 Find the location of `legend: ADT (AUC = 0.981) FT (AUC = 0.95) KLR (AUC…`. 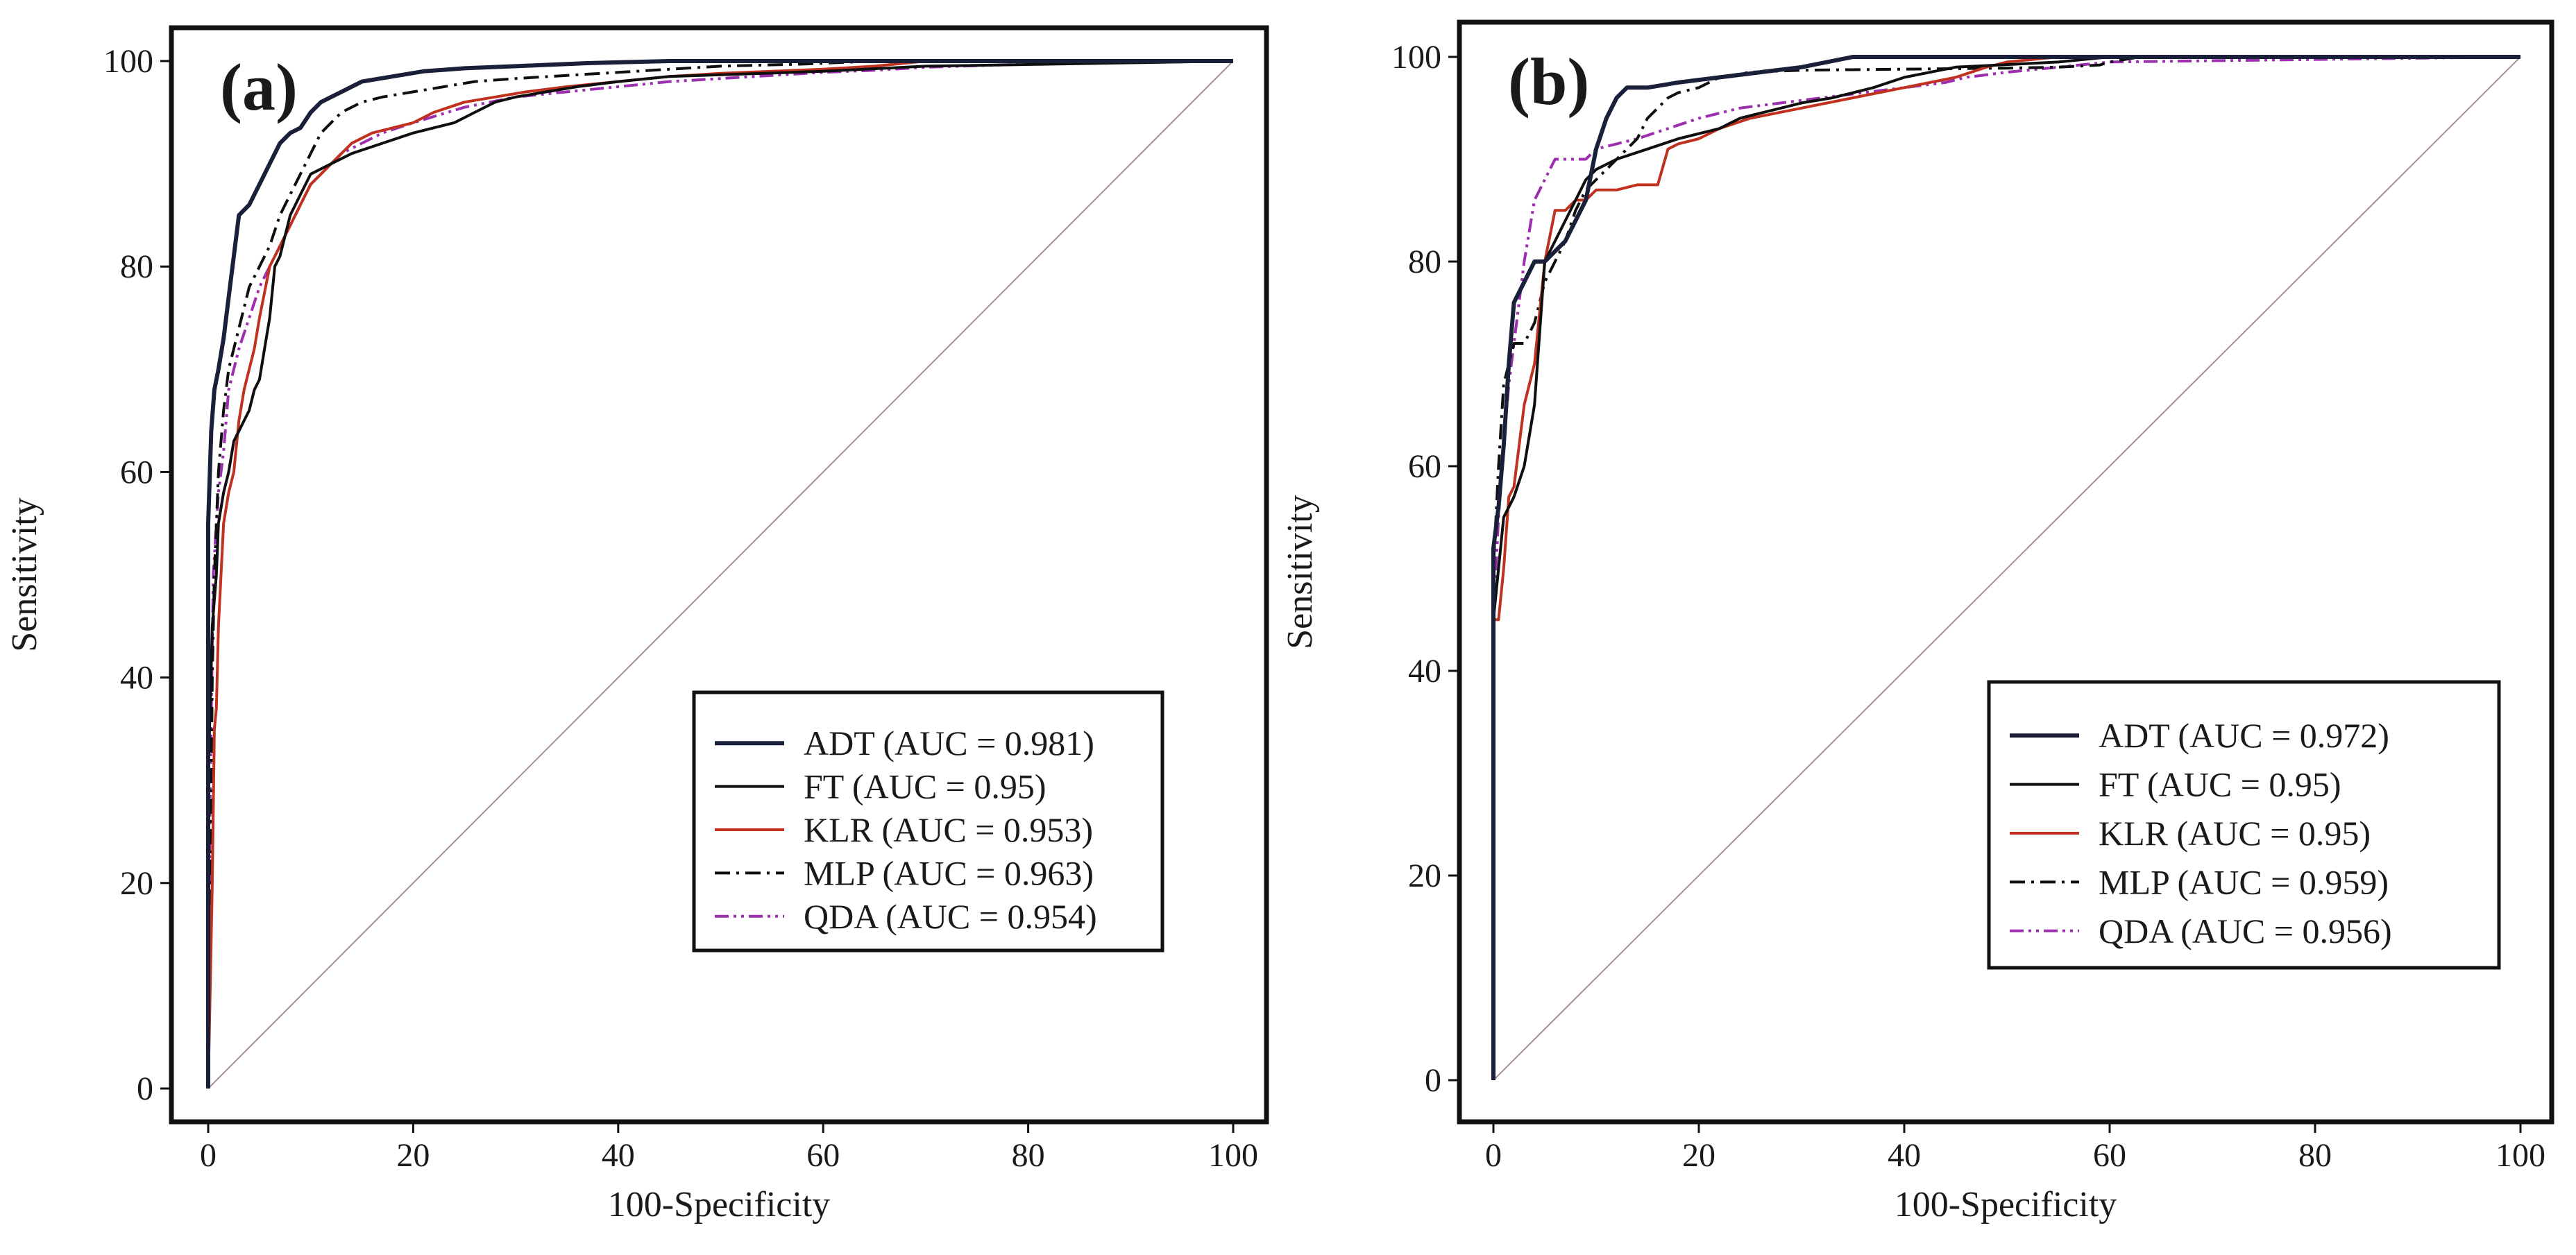

legend: ADT (AUC = 0.981) FT (AUC = 0.95) KLR (AUC… is located at coordinates (928, 821).